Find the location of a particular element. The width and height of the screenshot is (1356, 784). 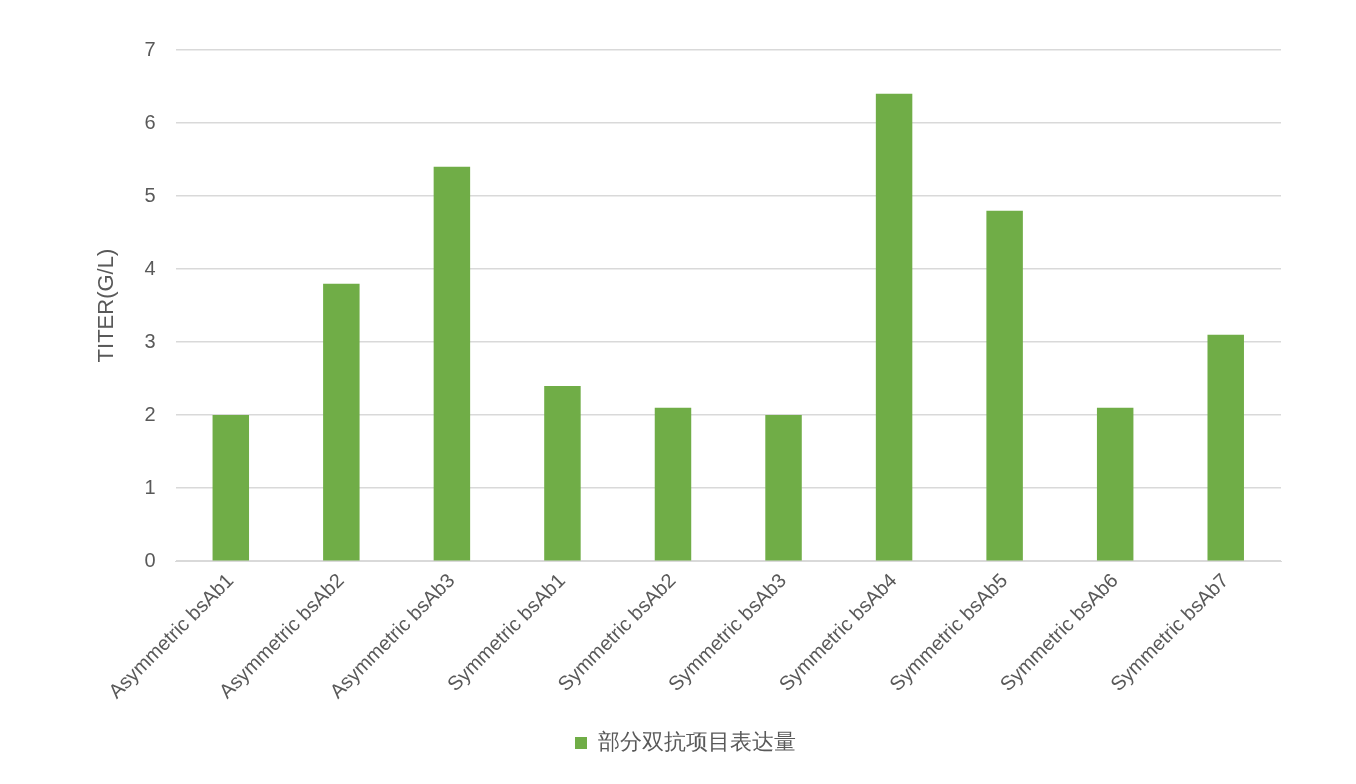

y-tick-label: 4 is located at coordinates (150, 267).